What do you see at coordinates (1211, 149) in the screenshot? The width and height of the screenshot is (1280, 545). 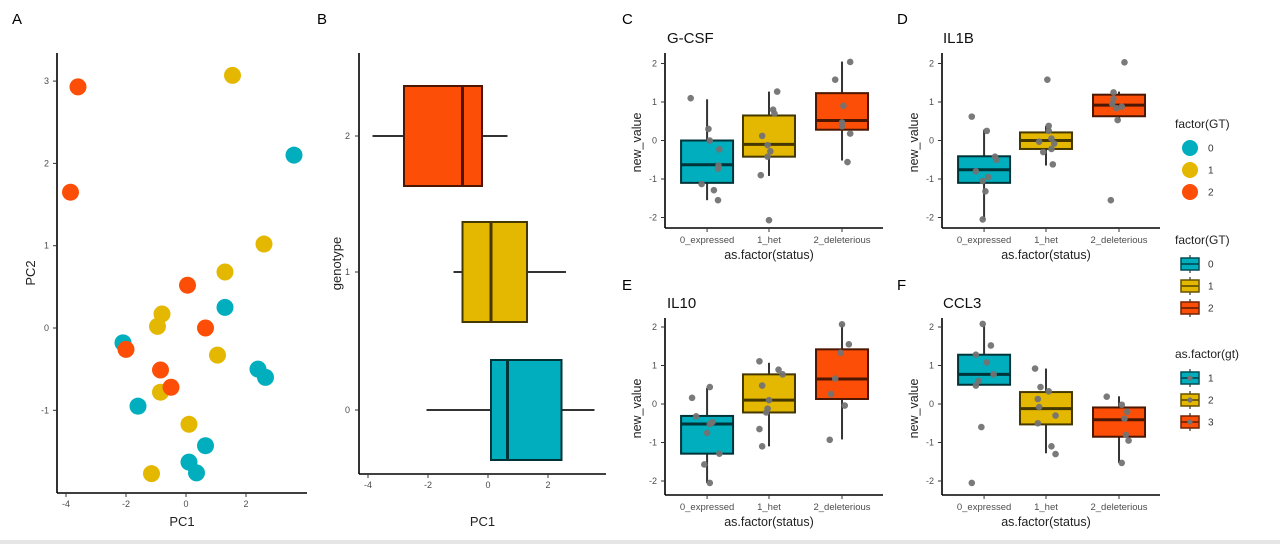 I see `legend-label: 0` at bounding box center [1211, 149].